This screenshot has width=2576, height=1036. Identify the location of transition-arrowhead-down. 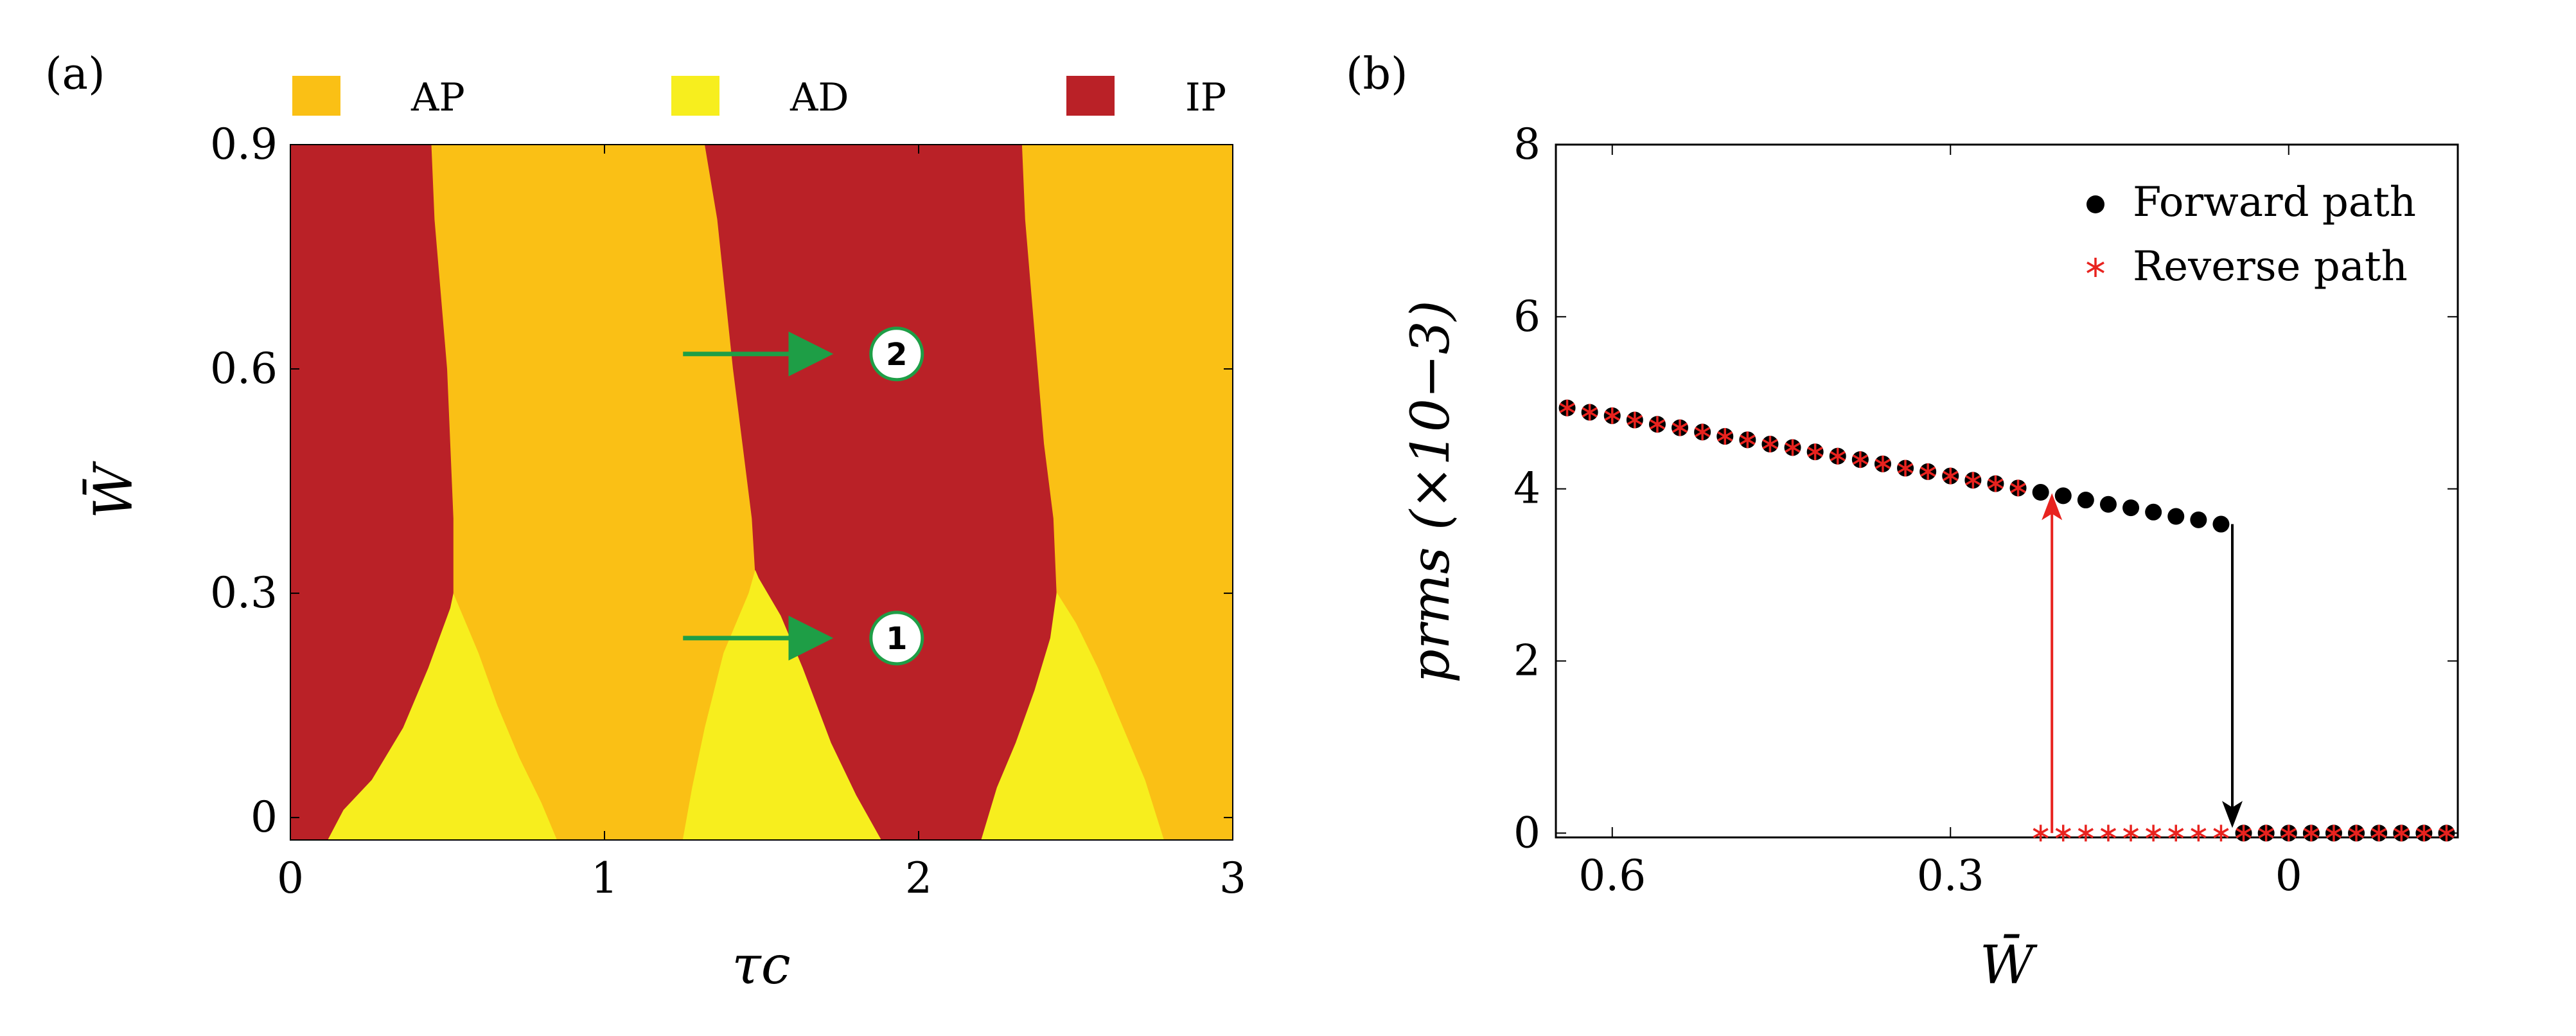
(2232, 814).